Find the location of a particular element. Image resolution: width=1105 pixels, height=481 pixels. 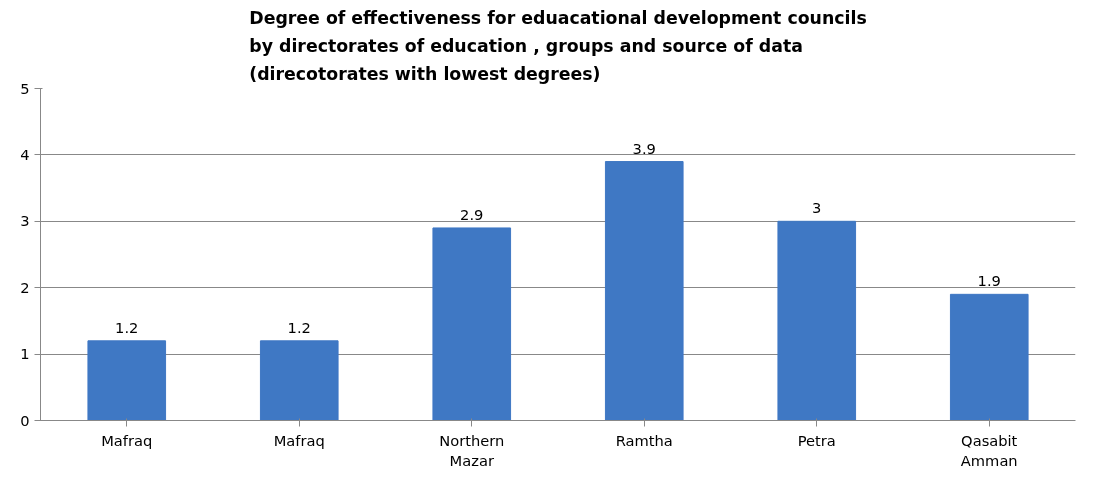

data-label: 1.9 is located at coordinates (989, 281).